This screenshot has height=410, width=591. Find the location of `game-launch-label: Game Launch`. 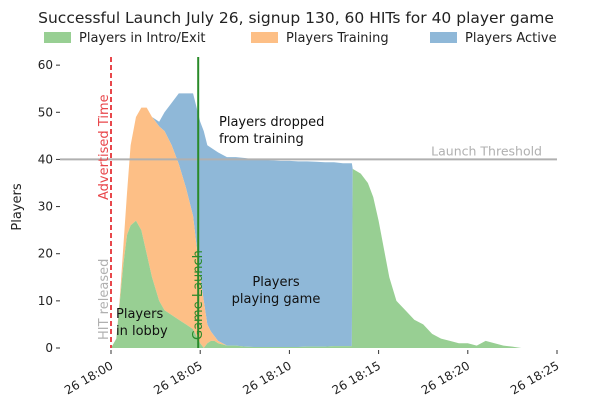

game-launch-label: Game Launch is located at coordinates (198, 295).